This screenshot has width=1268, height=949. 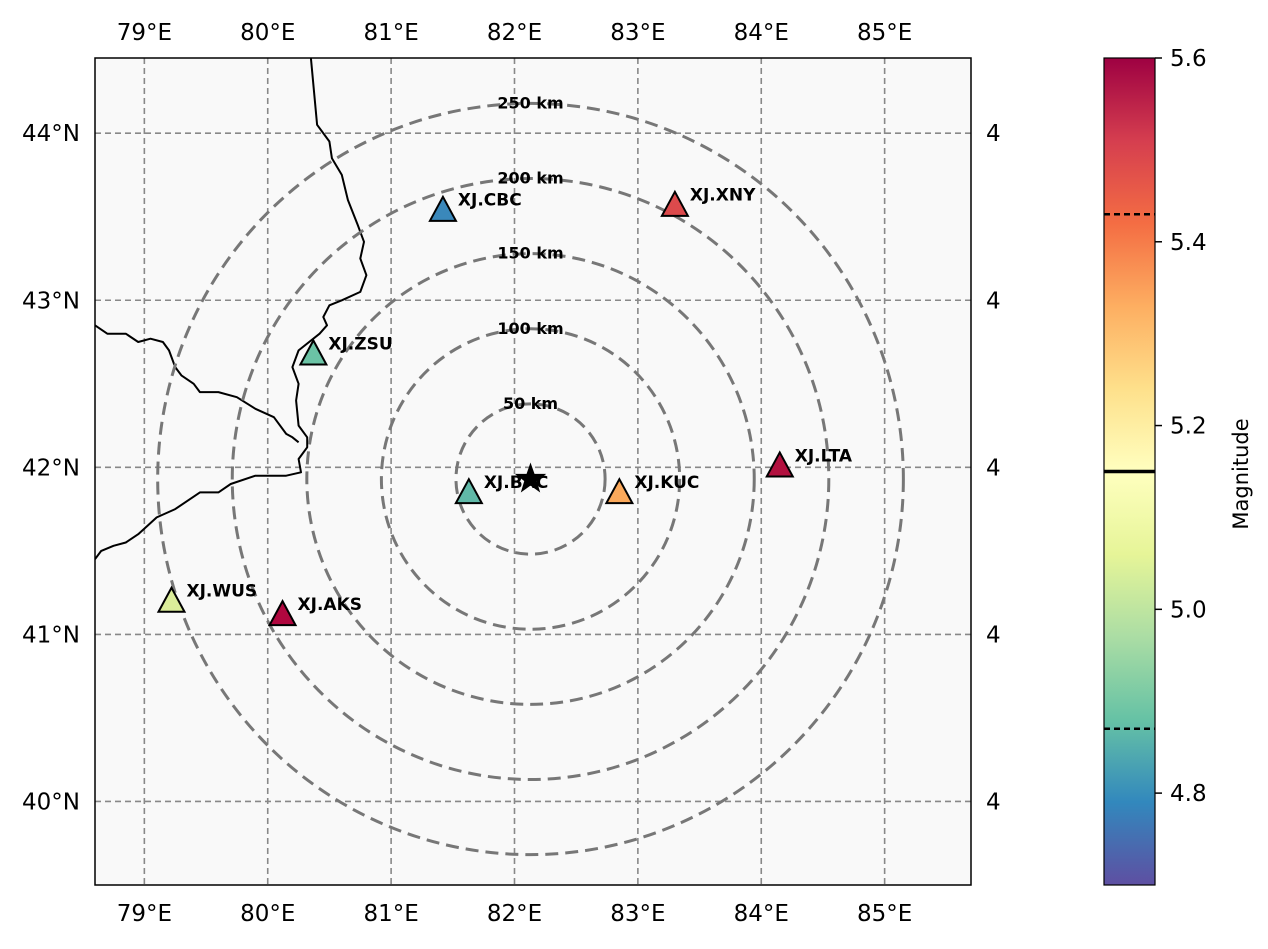 I want to click on lon-tick-label-bottom: 82°E, so click(x=514, y=914).